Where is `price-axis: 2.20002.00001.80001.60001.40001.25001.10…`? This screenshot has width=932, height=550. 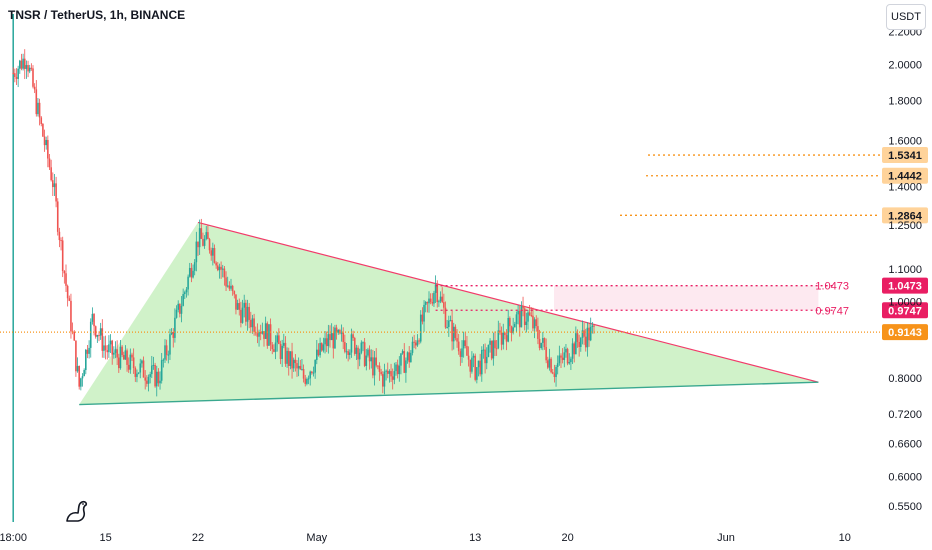 price-axis: 2.20002.00001.80001.60001.40001.25001.10… is located at coordinates (905, 270).